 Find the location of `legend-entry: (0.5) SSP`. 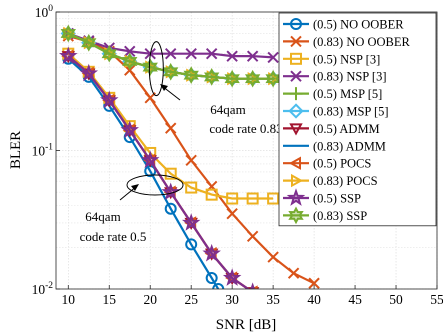

legend-entry: (0.5) SSP is located at coordinates (322, 197).